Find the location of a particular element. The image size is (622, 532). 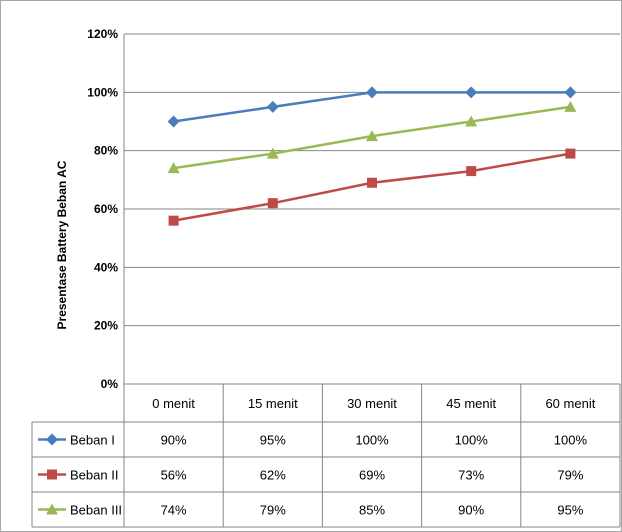

table-cell: 73% is located at coordinates (471, 475).